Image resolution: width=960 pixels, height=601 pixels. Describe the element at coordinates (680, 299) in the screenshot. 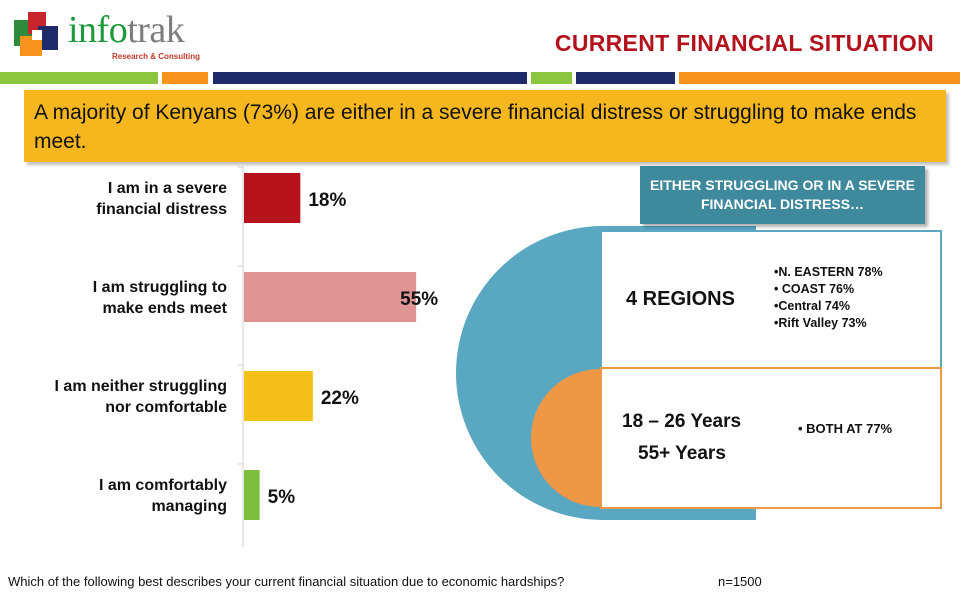

I see `regions-title: 4 REGIONS` at that location.